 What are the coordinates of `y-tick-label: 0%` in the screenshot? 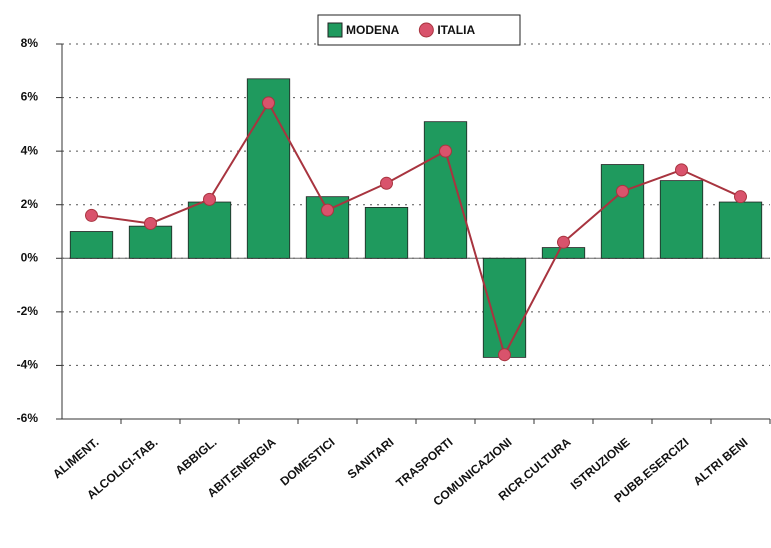 It's located at (30, 257).